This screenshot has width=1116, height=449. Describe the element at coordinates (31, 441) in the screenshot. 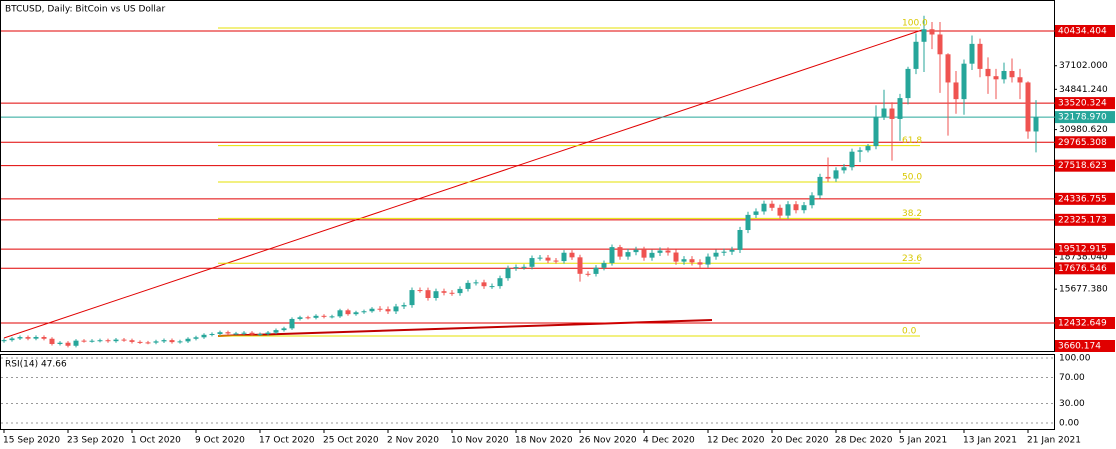

I see `x-tick-label: 15 Sep 2020` at that location.